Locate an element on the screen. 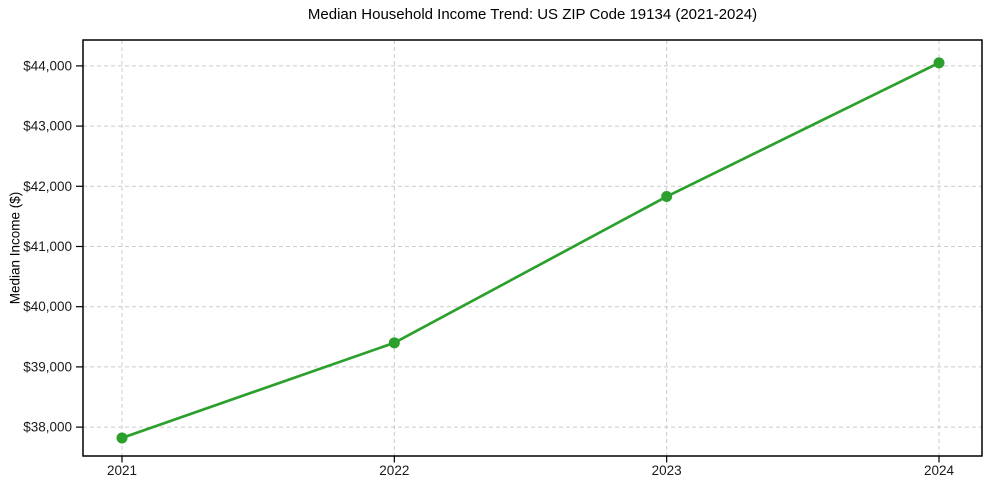 The image size is (989, 490). y-tick-label: $39,000 is located at coordinates (47, 366).